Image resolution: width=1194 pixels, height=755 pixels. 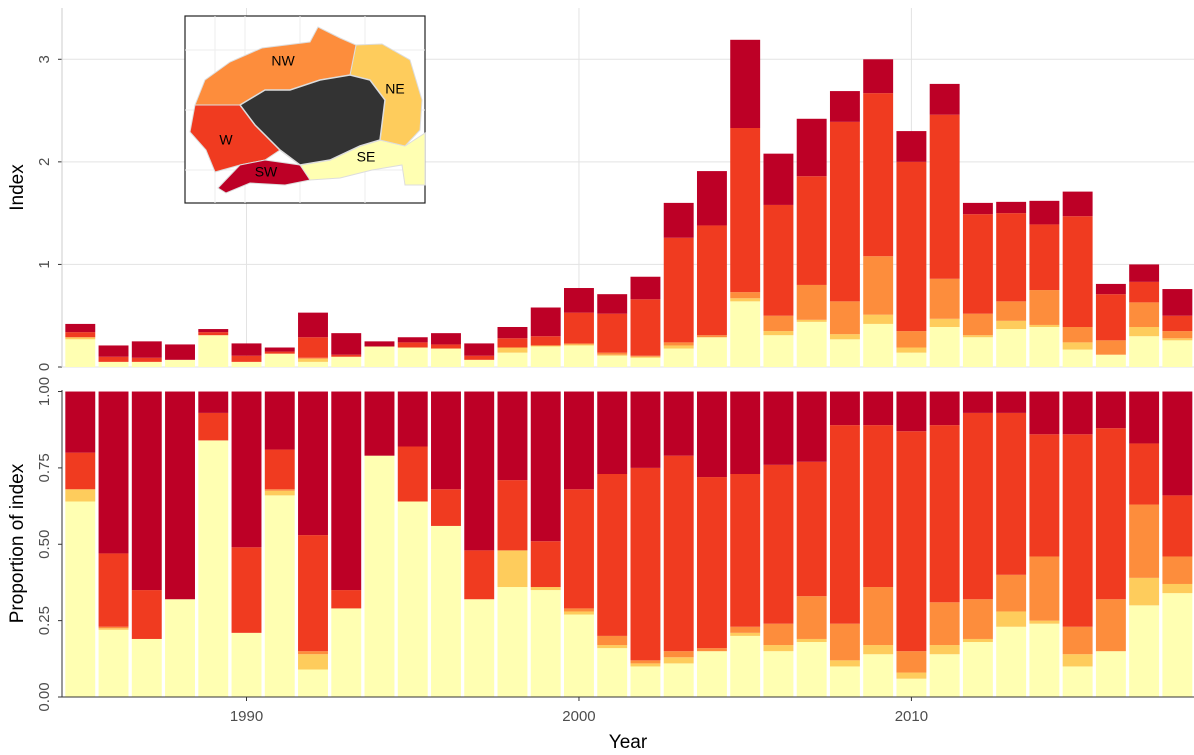 I want to click on y-tick-label: 0, so click(x=44, y=367).